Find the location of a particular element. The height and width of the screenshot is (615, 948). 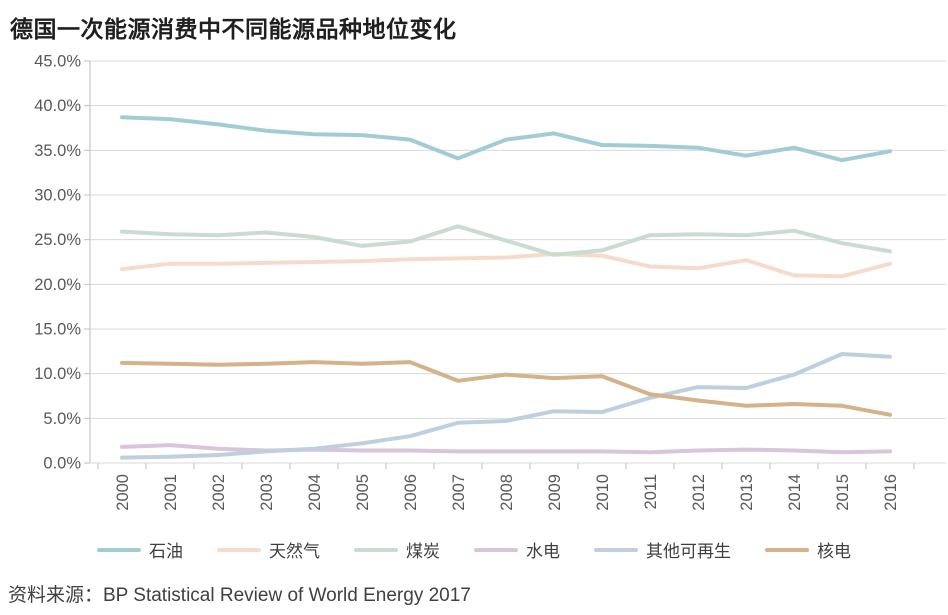

y-axis-label: 20.0% is located at coordinates (57, 285).